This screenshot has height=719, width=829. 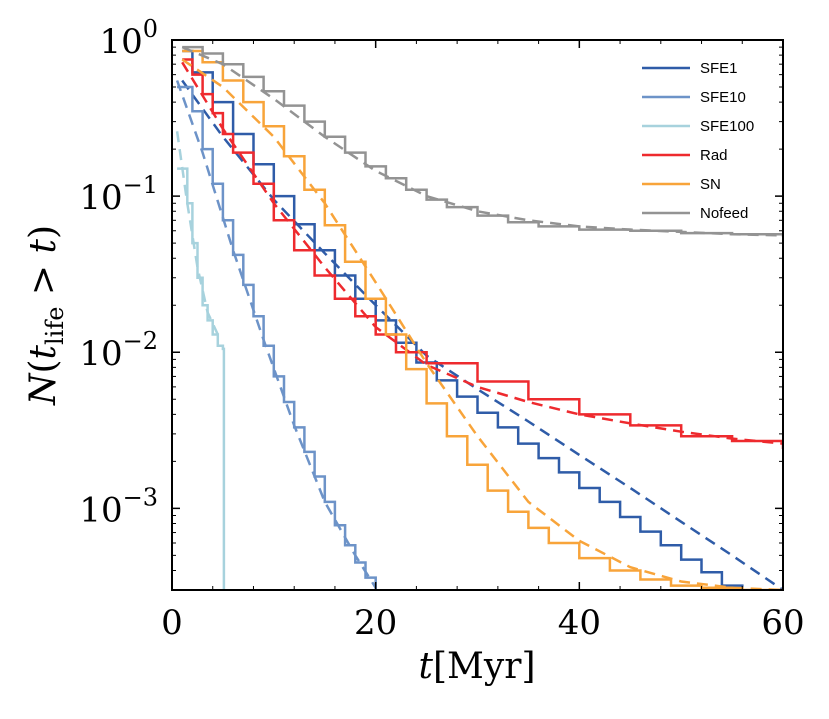 What do you see at coordinates (118, 506) in the screenshot?
I see `y-tick-label: 10⁻³` at bounding box center [118, 506].